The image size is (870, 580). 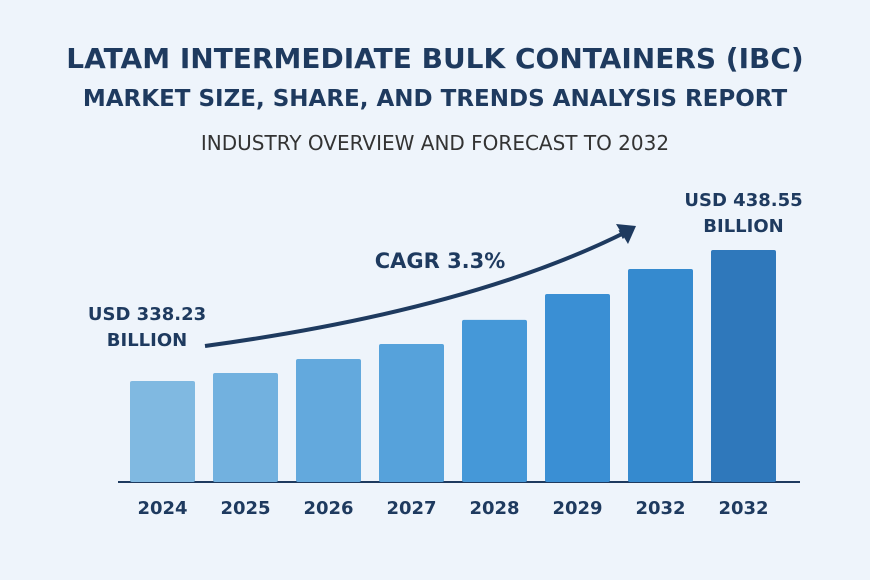 What do you see at coordinates (417, 289) in the screenshot?
I see `trend-arrow` at bounding box center [417, 289].